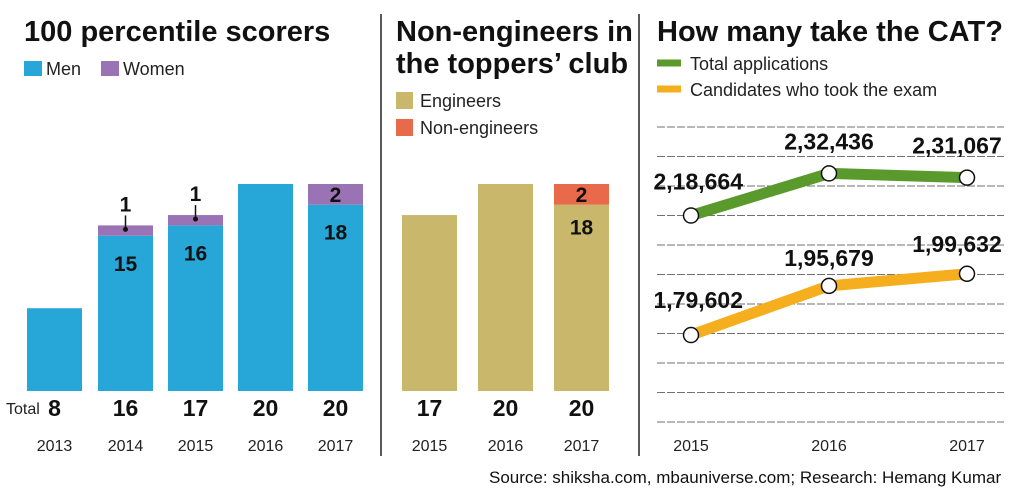 The height and width of the screenshot is (500, 1017). What do you see at coordinates (195, 253) in the screenshot?
I see `label-men-2015: 16` at bounding box center [195, 253].